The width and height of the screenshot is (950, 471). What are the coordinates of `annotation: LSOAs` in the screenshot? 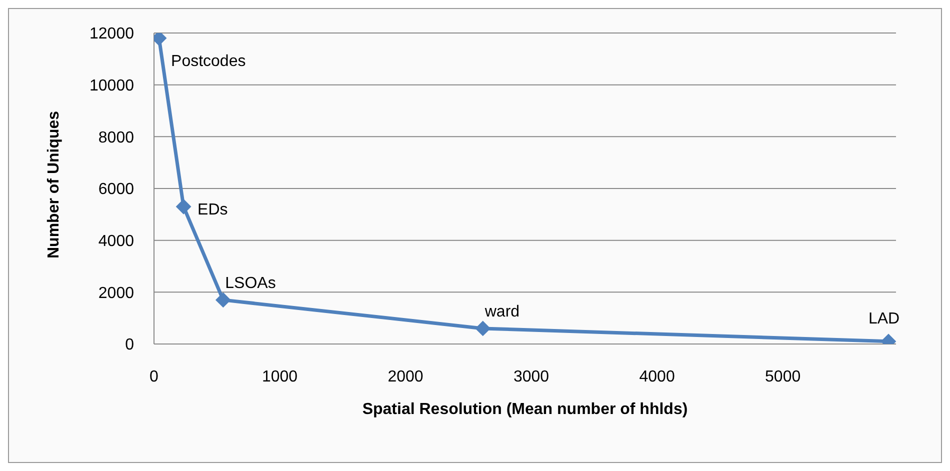 It's located at (250, 283).